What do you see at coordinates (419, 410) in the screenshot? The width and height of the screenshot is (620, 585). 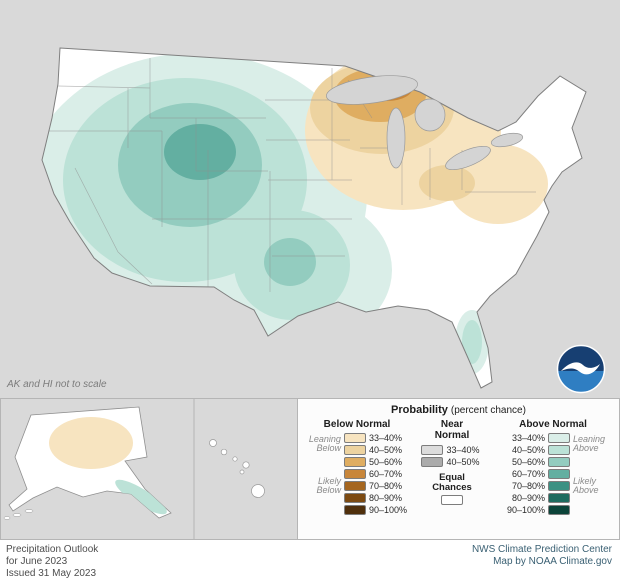 I see `legend-title-main: Probability` at bounding box center [419, 410].